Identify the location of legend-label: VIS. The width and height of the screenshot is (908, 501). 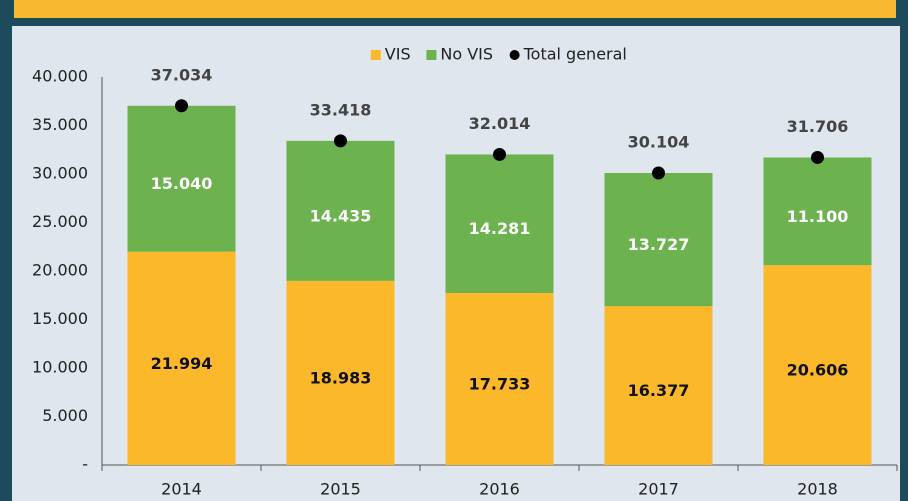
(398, 54).